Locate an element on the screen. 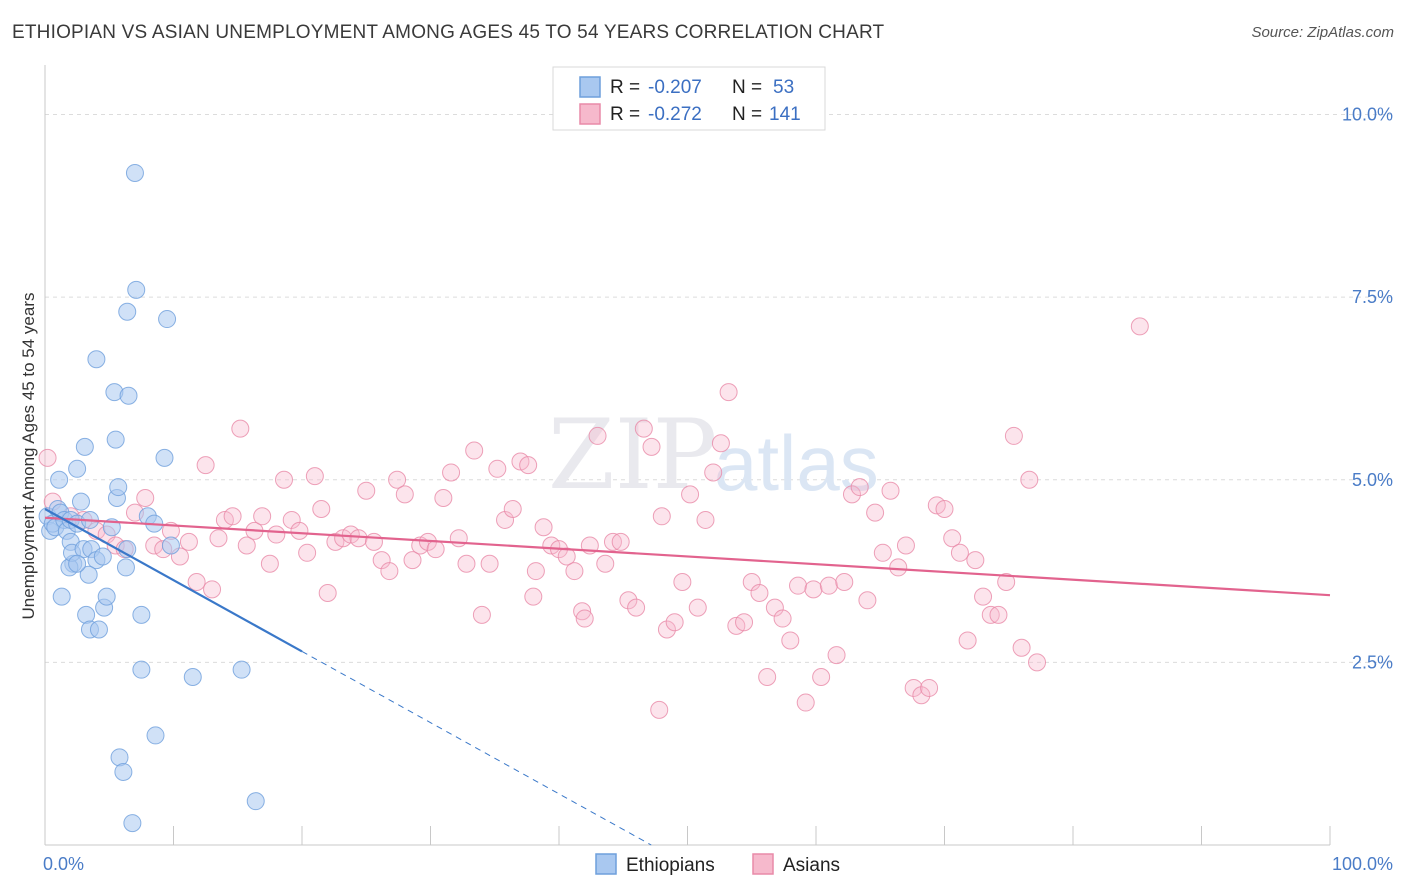  legend-swatch-asians is located at coordinates (763, 864).